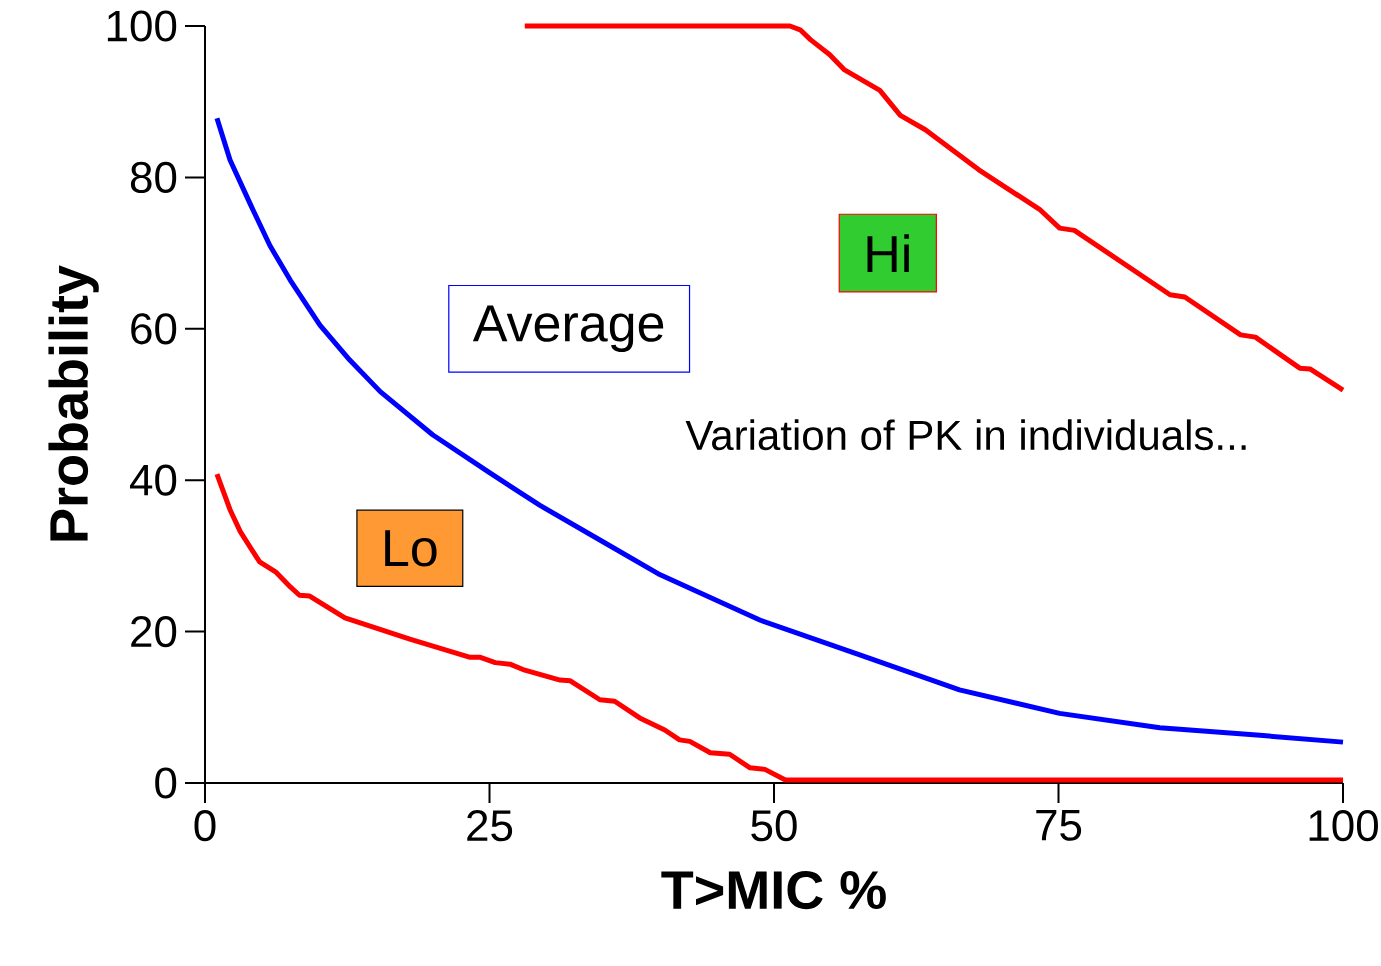  Describe the element at coordinates (154, 632) in the screenshot. I see `y-tick-label: 20` at that location.